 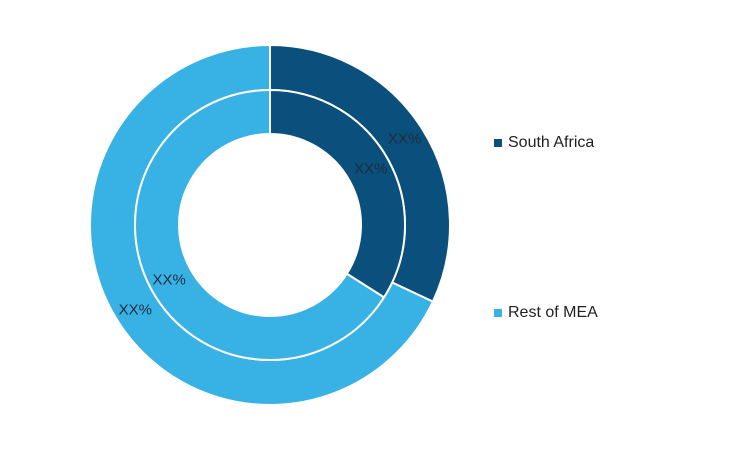 I want to click on legend-label: Rest of MEA, so click(x=553, y=312).